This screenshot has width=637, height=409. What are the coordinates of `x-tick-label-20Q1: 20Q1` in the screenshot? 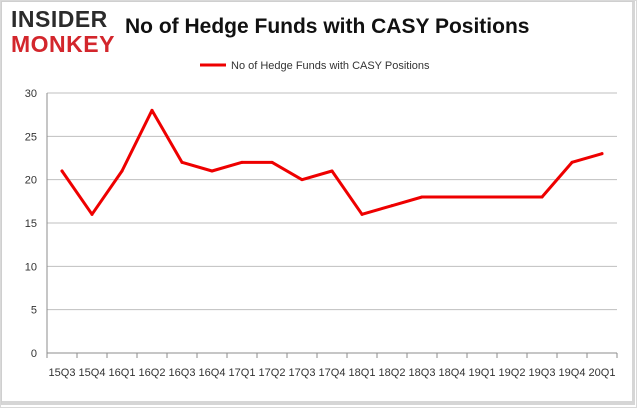 It's located at (602, 373).